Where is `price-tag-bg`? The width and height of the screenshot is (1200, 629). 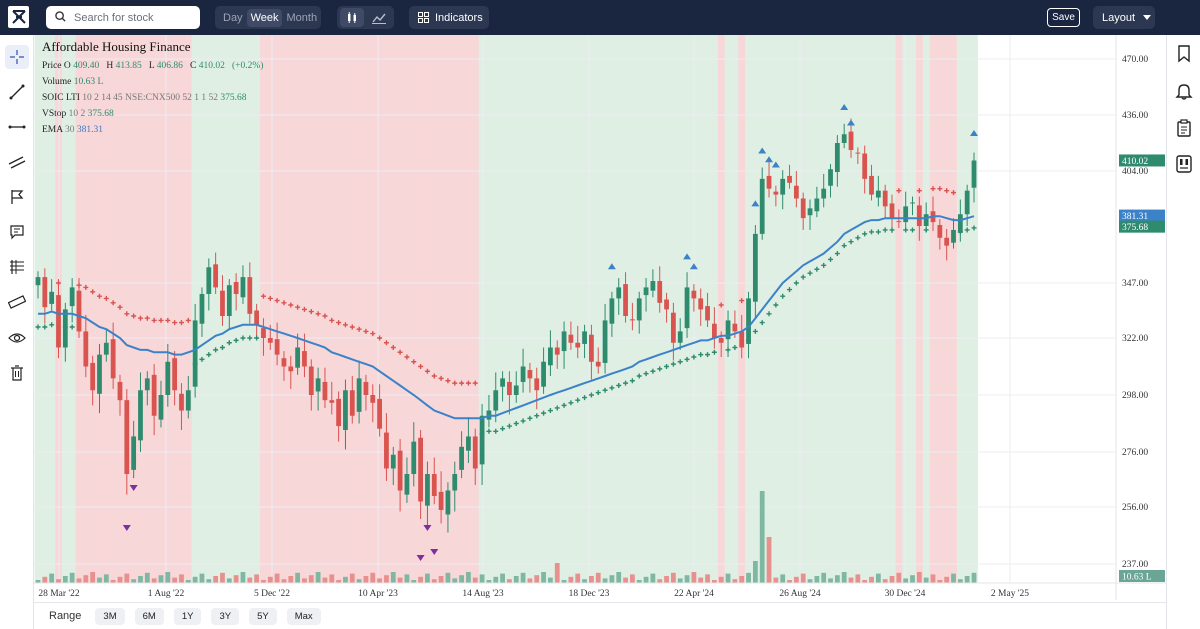
price-tag-bg is located at coordinates (1142, 226).